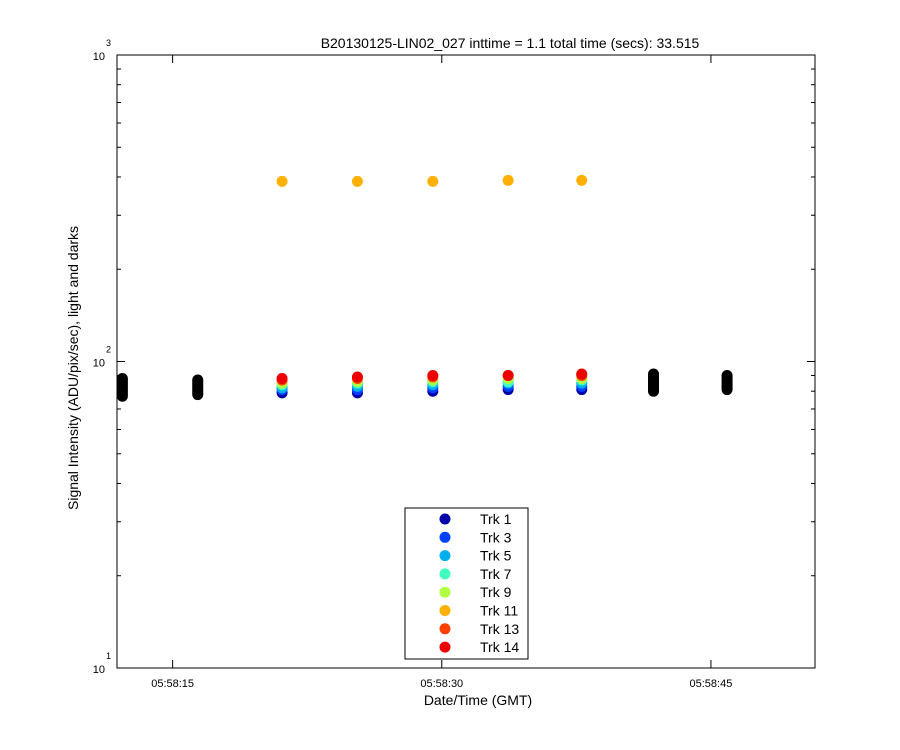 This screenshot has height=750, width=900. Describe the element at coordinates (475, 537) in the screenshot. I see `legend-entry-trk-3: Trk 3` at that location.